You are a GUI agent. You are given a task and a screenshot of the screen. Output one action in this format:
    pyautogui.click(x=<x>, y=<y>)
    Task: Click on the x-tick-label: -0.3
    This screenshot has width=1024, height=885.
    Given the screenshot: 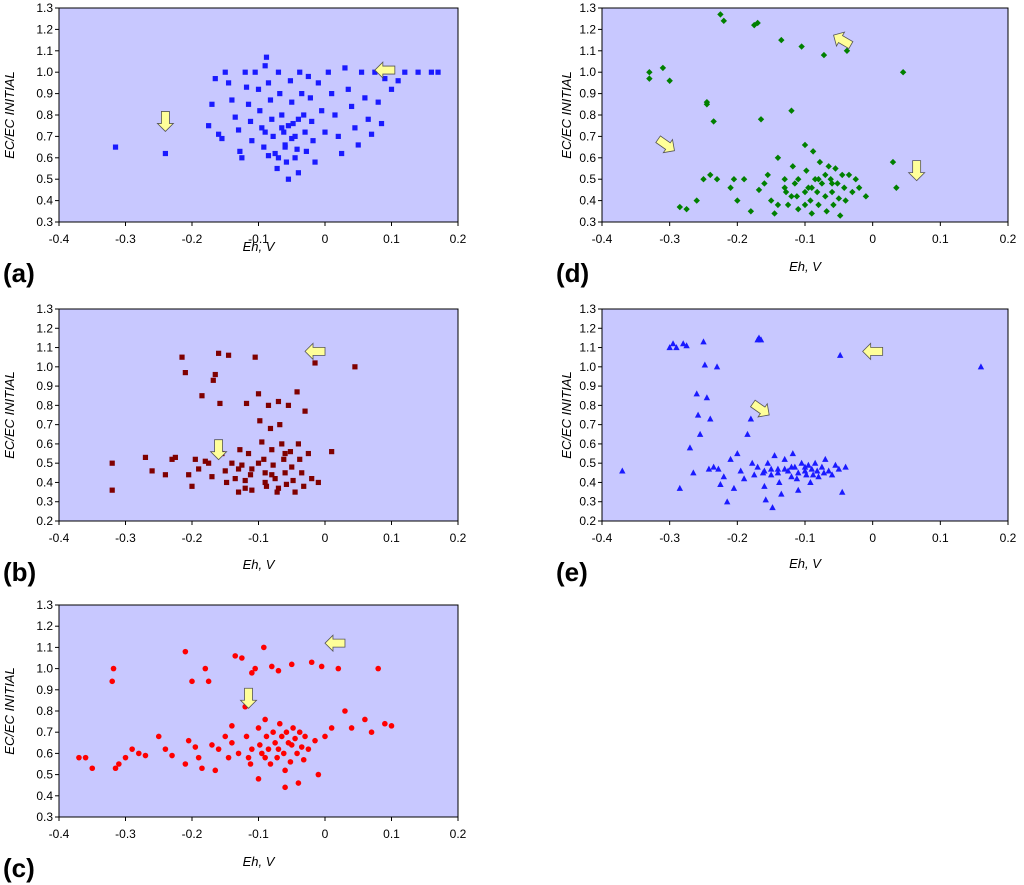 What is the action you would take?
    pyautogui.click(x=669, y=538)
    